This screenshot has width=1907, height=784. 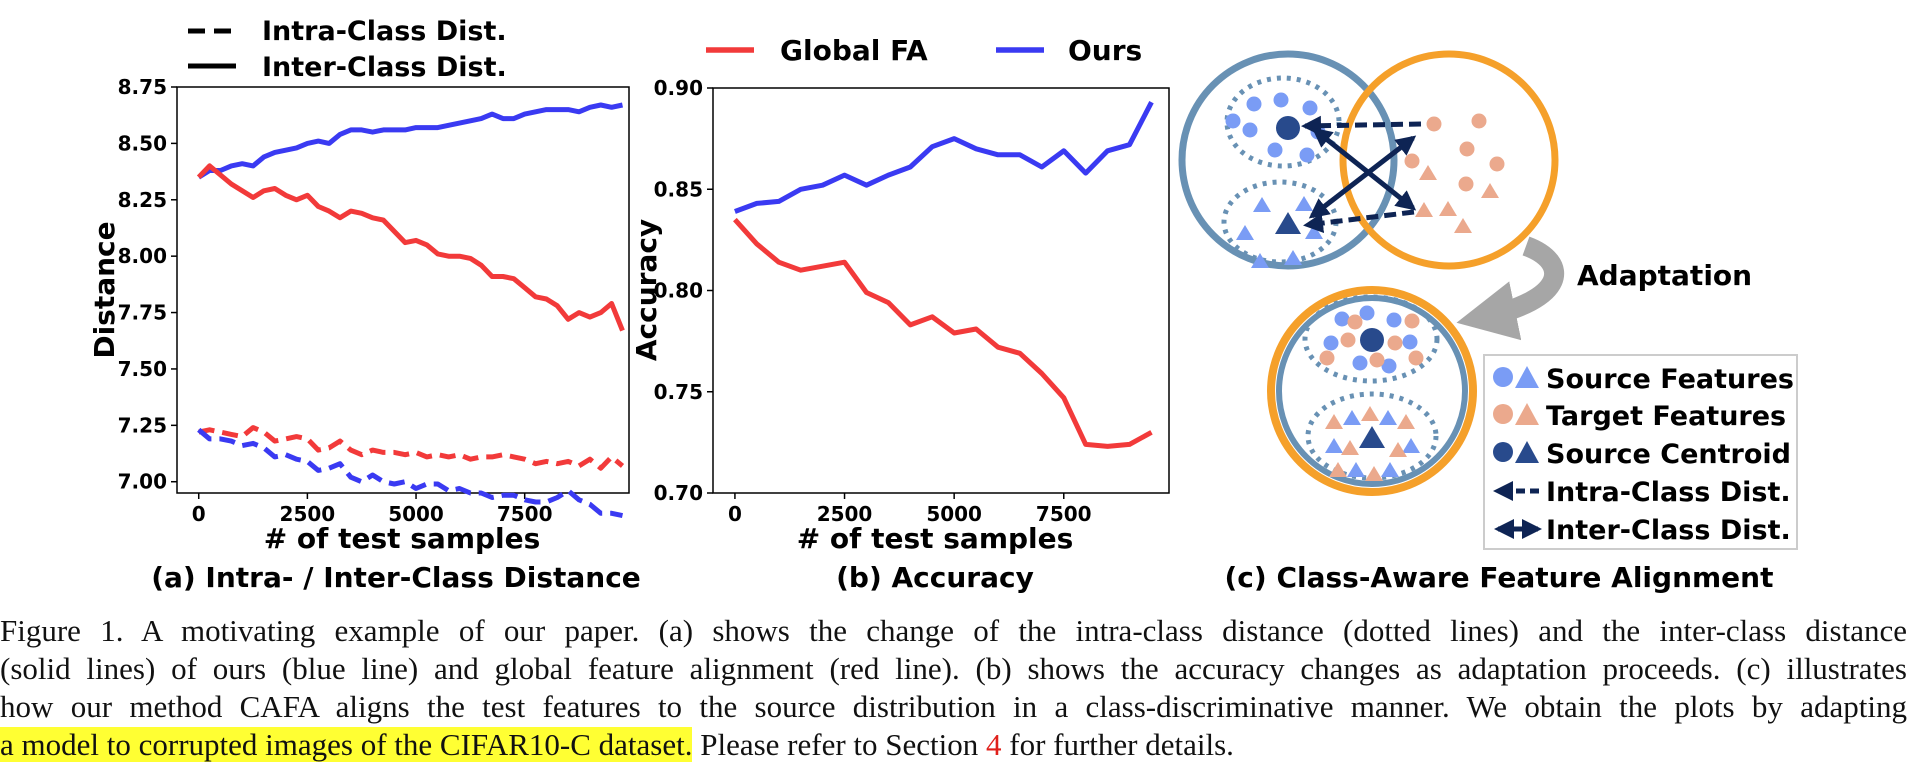 What do you see at coordinates (935, 577) in the screenshot?
I see `panel-b-caption: (b) Accuracy` at bounding box center [935, 577].